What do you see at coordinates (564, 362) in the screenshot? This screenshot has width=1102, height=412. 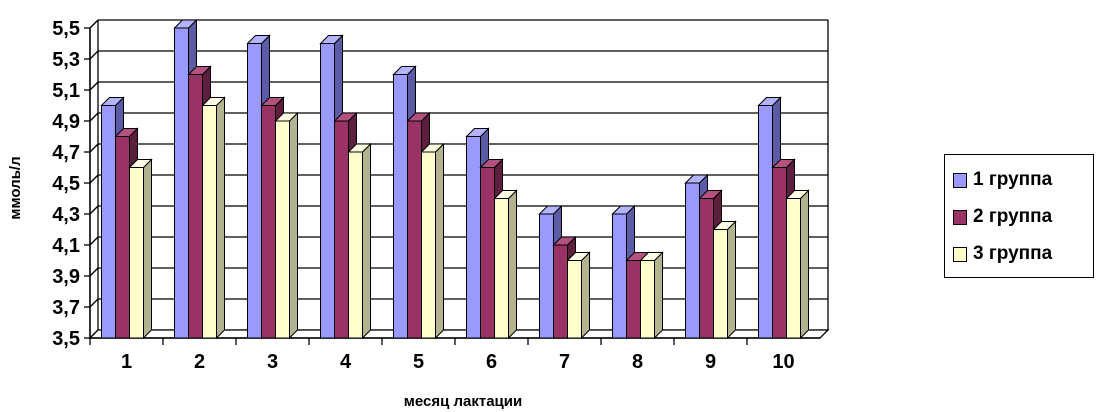 I see `x-tick-label: 7` at bounding box center [564, 362].